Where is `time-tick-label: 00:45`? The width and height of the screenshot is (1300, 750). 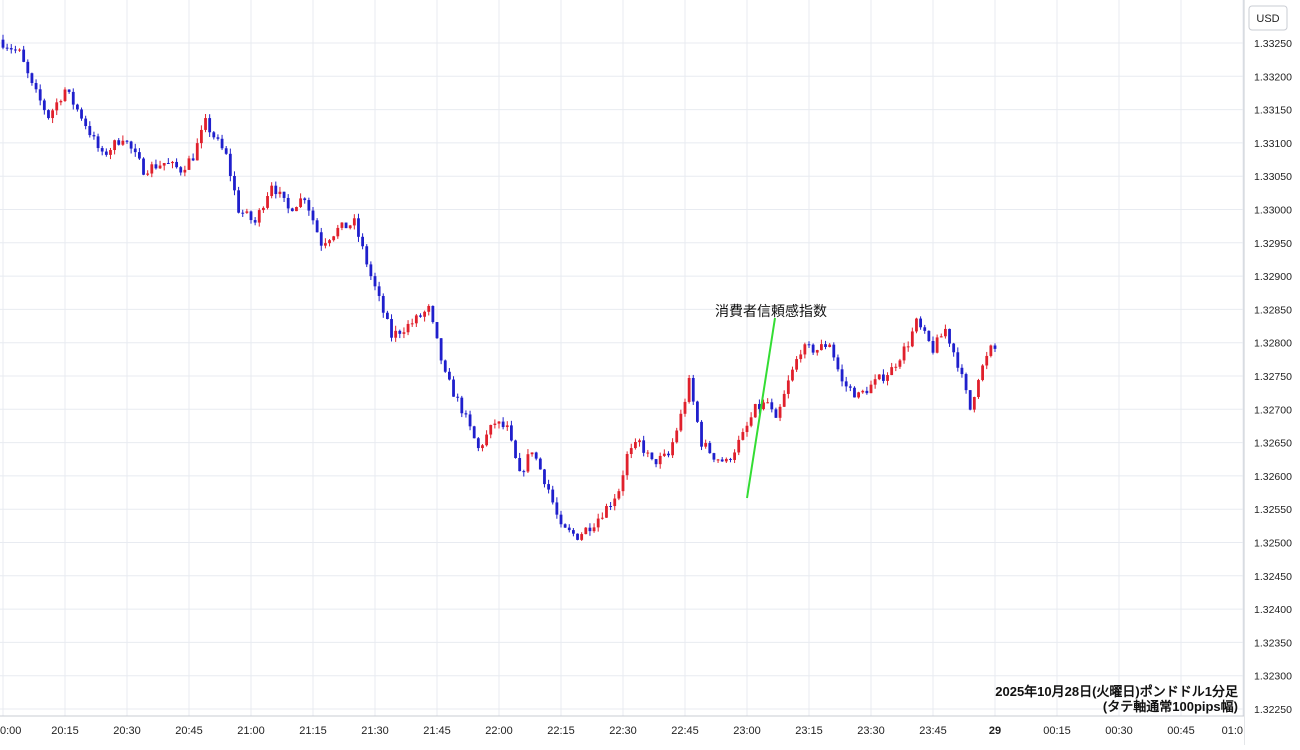 time-tick-label: 00:45 is located at coordinates (1181, 731).